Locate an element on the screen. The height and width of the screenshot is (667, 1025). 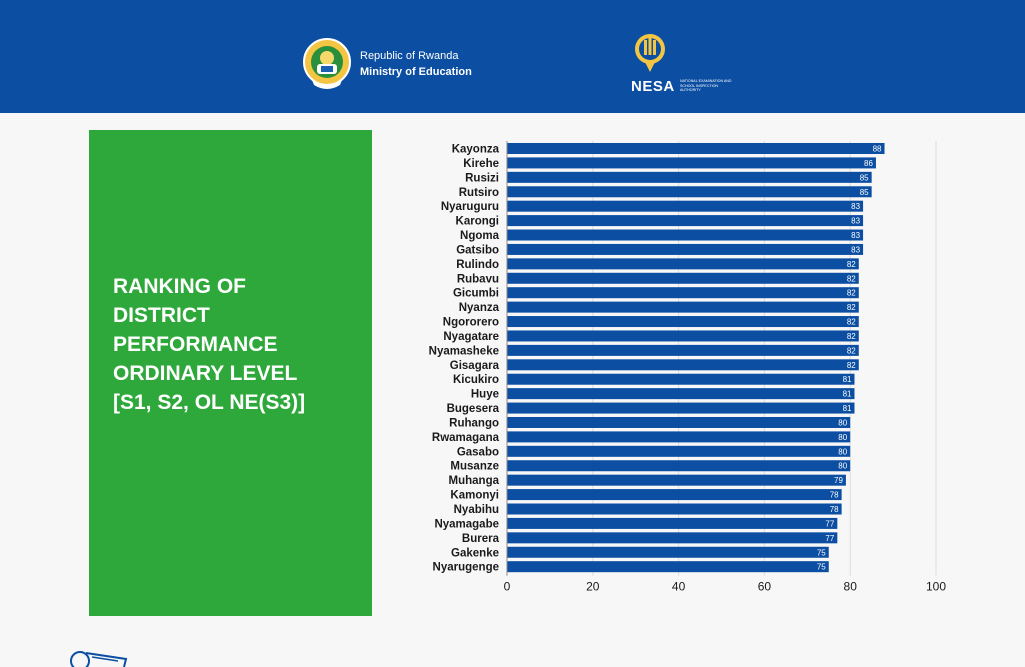
category-label: Kayonza is located at coordinates (476, 150).